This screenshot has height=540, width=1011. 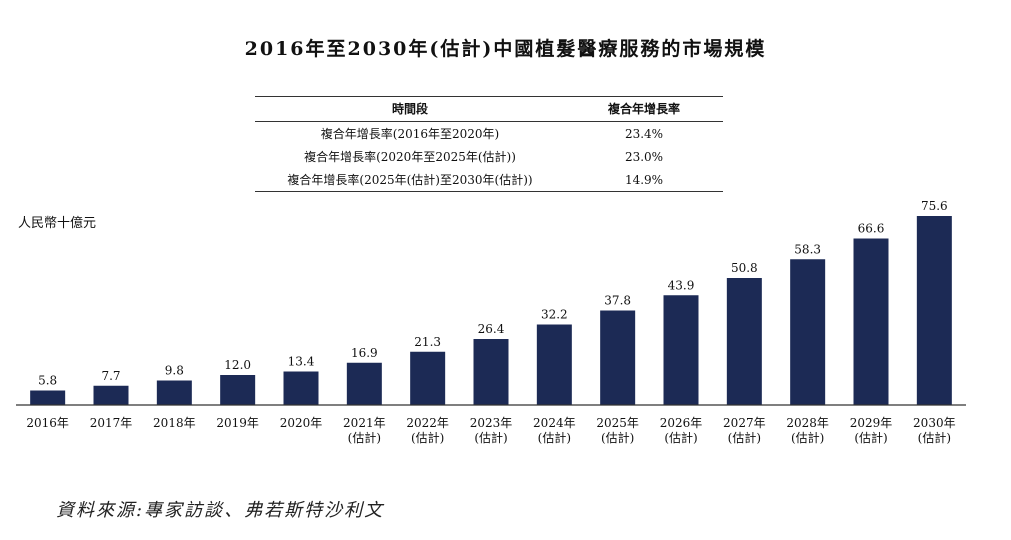 I want to click on cagr-header-rate: 複合年增長率, so click(x=644, y=109).